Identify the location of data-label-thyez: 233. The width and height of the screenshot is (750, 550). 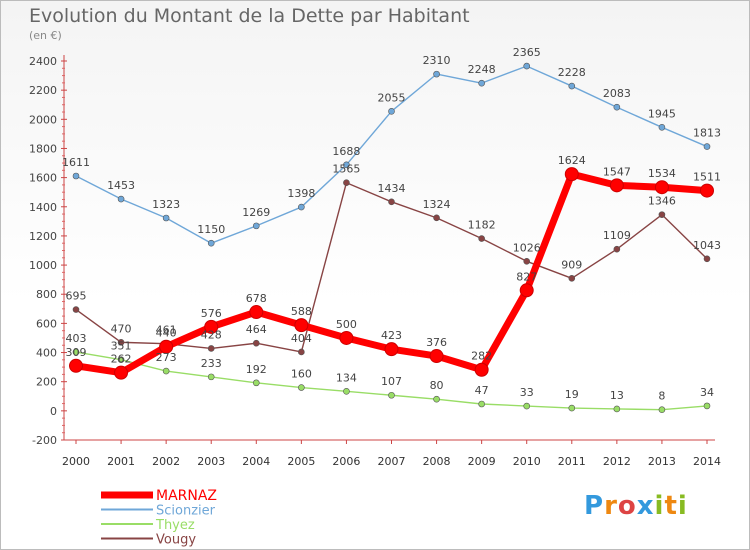
(211, 363).